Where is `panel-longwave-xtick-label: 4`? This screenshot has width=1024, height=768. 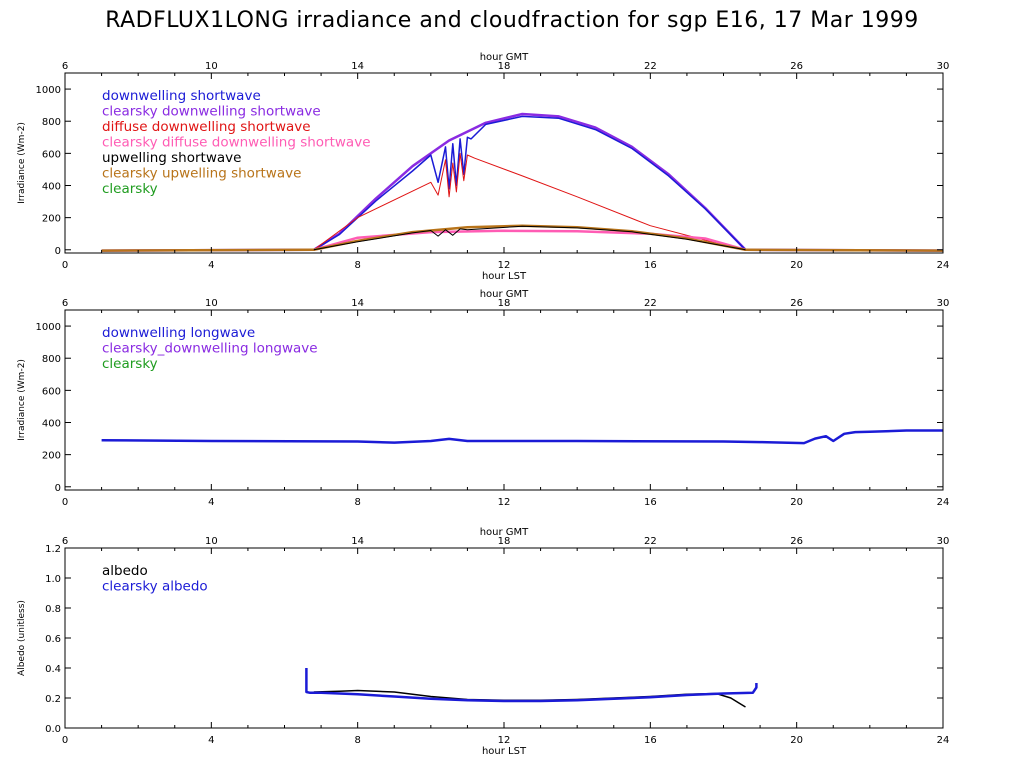 panel-longwave-xtick-label: 4 is located at coordinates (211, 502).